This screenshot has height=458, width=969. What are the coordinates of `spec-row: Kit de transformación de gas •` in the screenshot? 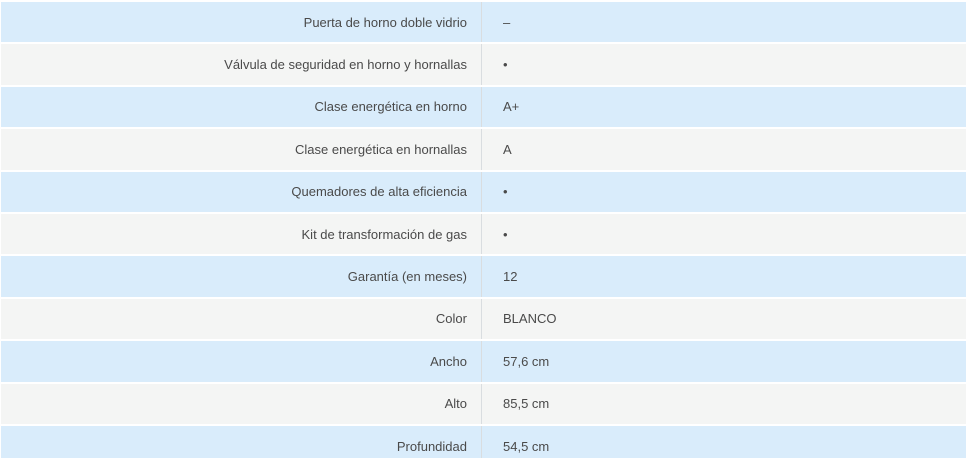 It's located at (483, 234).